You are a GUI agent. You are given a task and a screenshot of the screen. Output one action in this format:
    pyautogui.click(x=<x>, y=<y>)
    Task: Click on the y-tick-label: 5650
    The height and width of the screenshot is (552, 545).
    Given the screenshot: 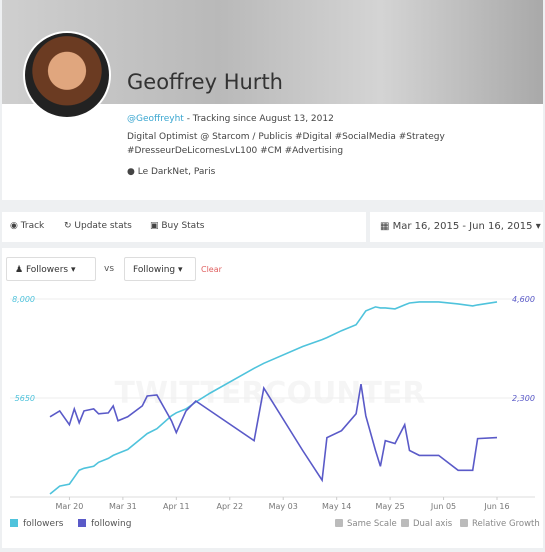 What is the action you would take?
    pyautogui.click(x=25, y=398)
    